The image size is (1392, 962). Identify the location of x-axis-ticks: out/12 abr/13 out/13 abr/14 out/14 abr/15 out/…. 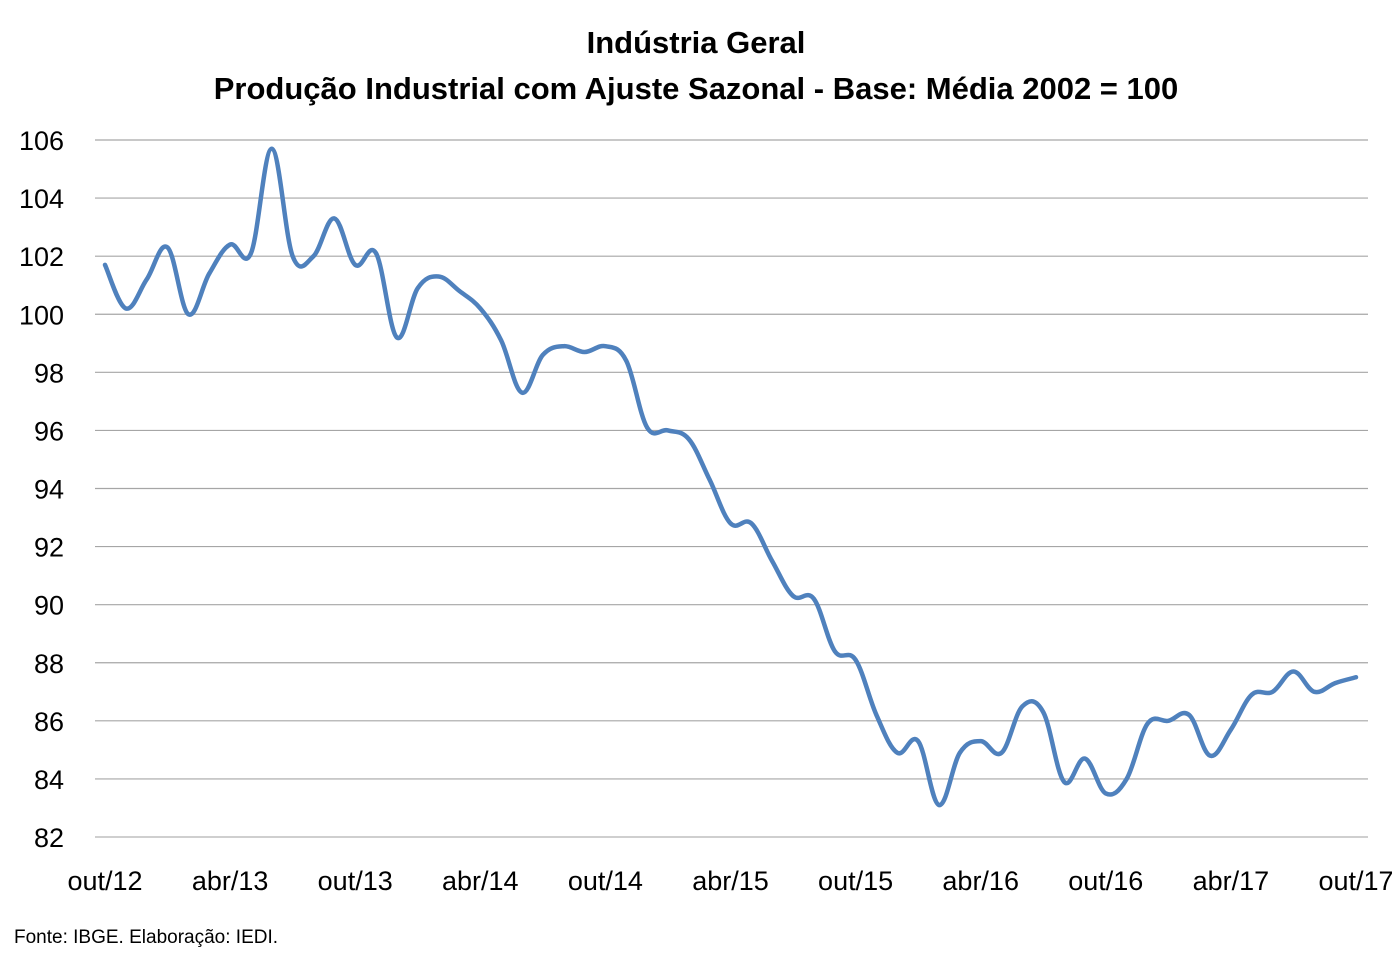
(729, 881).